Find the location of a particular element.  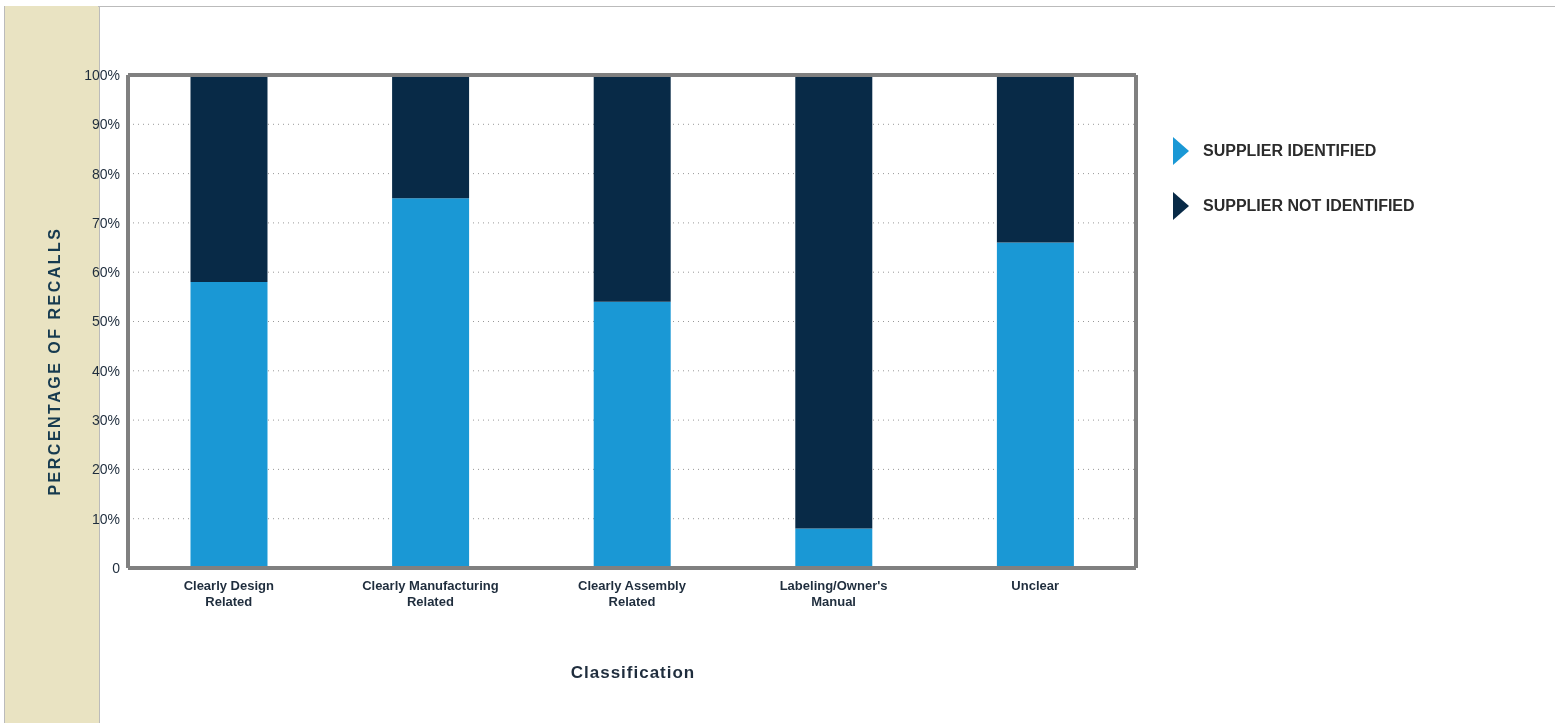

legend-label: SUPPLIER NOT IDENTIFIED is located at coordinates (1309, 205).